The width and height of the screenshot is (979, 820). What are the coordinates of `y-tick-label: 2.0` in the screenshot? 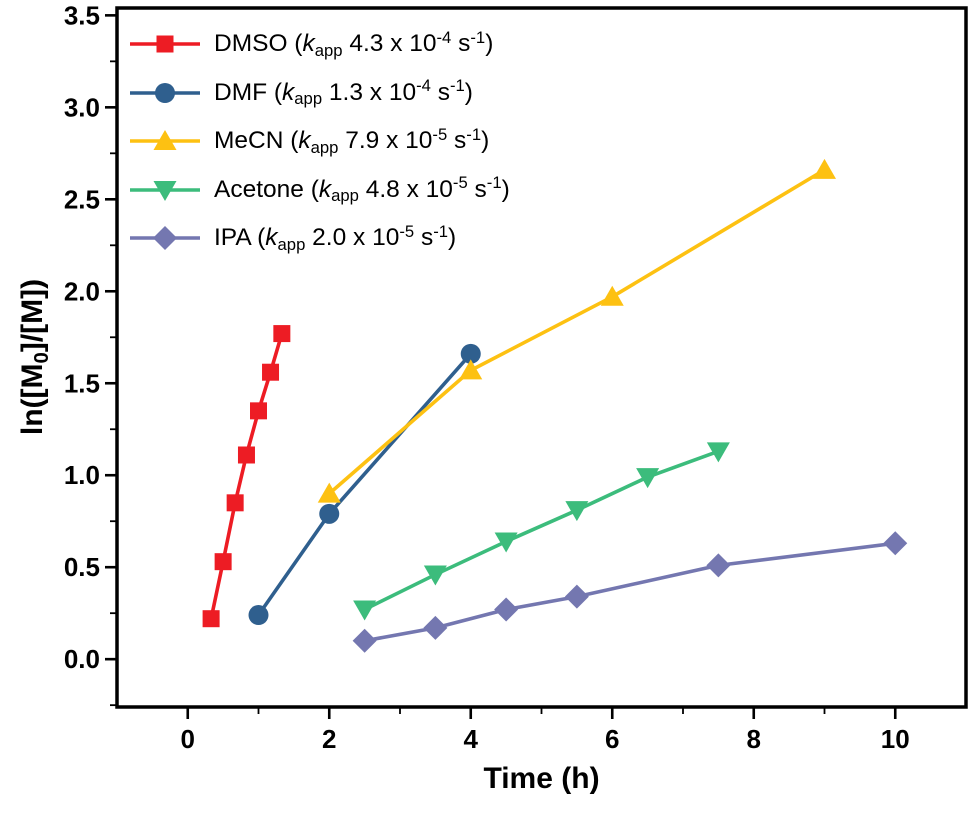 It's located at (82, 291).